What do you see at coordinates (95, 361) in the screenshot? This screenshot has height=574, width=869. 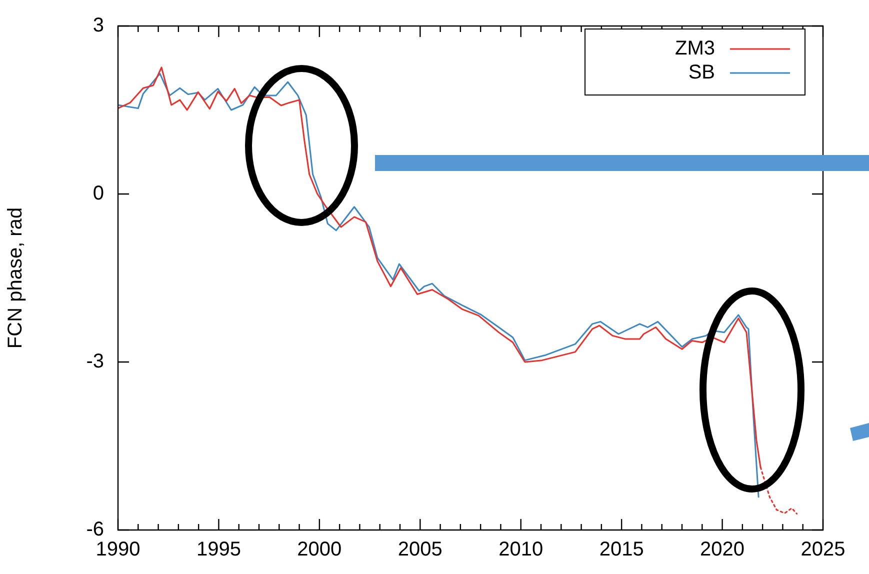 I see `y-tick-label: -3` at bounding box center [95, 361].